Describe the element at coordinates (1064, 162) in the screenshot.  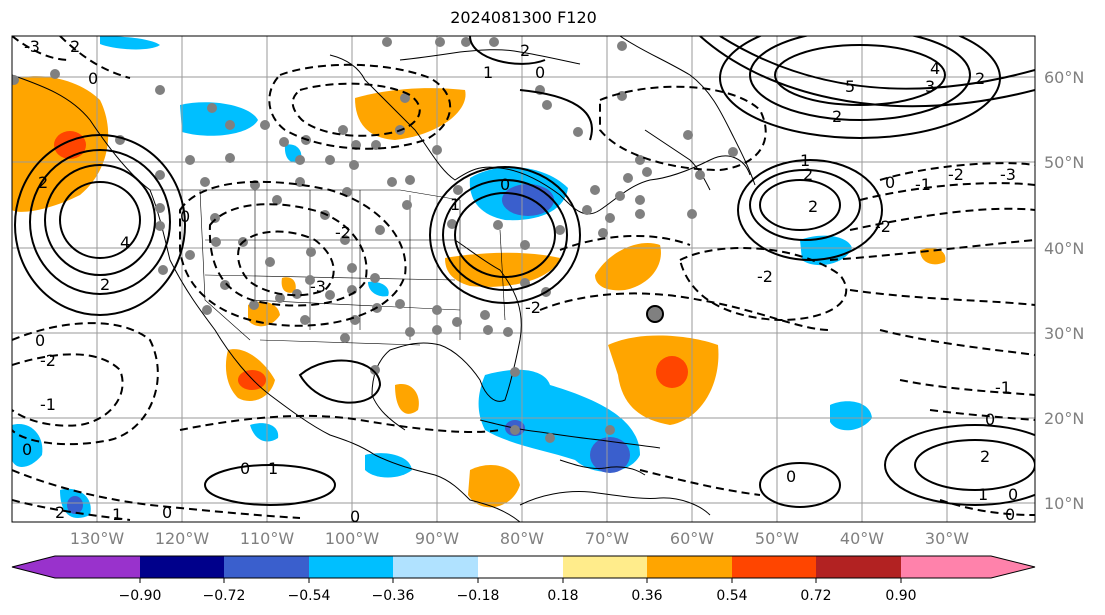
I see `lat-label: 50°N` at that location.